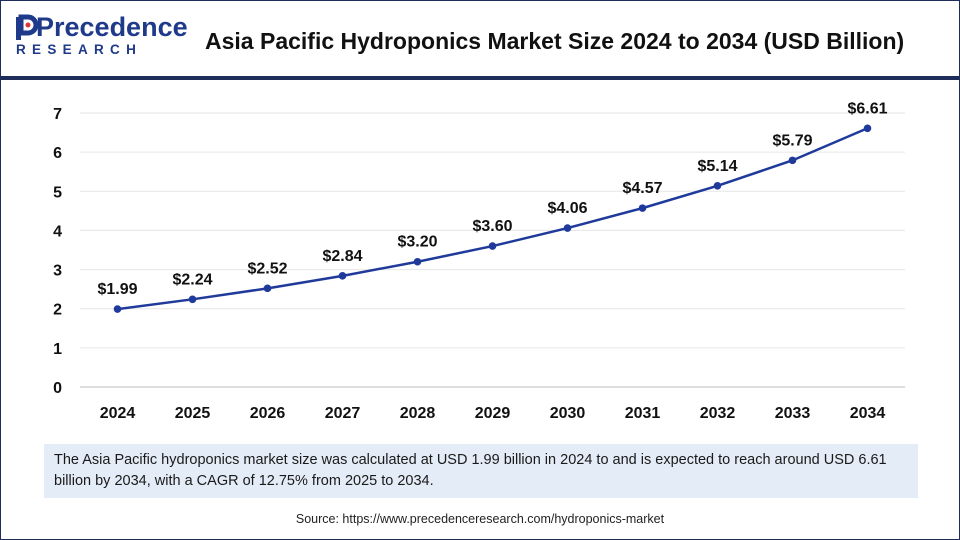 Image resolution: width=960 pixels, height=540 pixels. Describe the element at coordinates (79, 49) in the screenshot. I see `logo-subtitle: RESEARCH` at that location.